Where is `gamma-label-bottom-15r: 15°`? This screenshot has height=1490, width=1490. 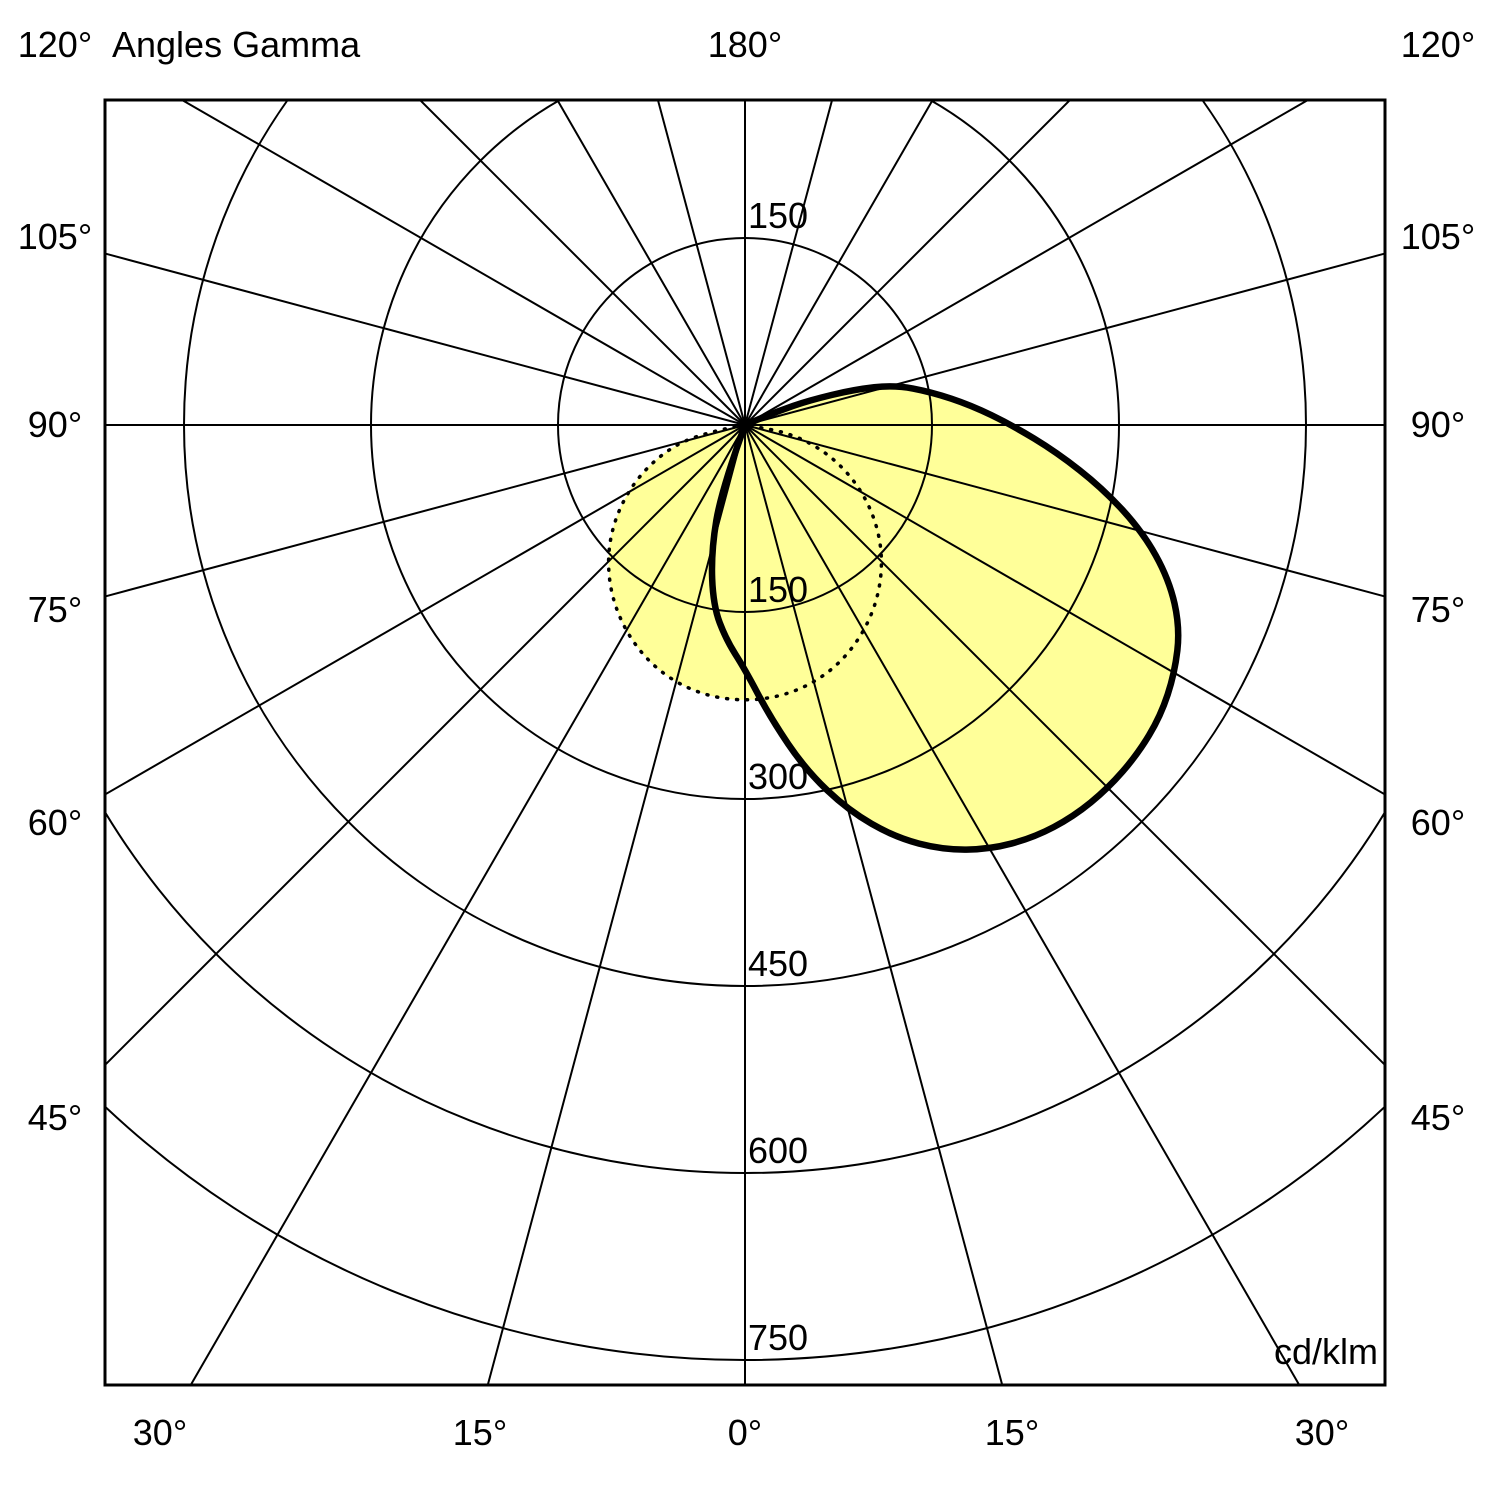 gamma-label-bottom-15r: 15° is located at coordinates (1012, 1432).